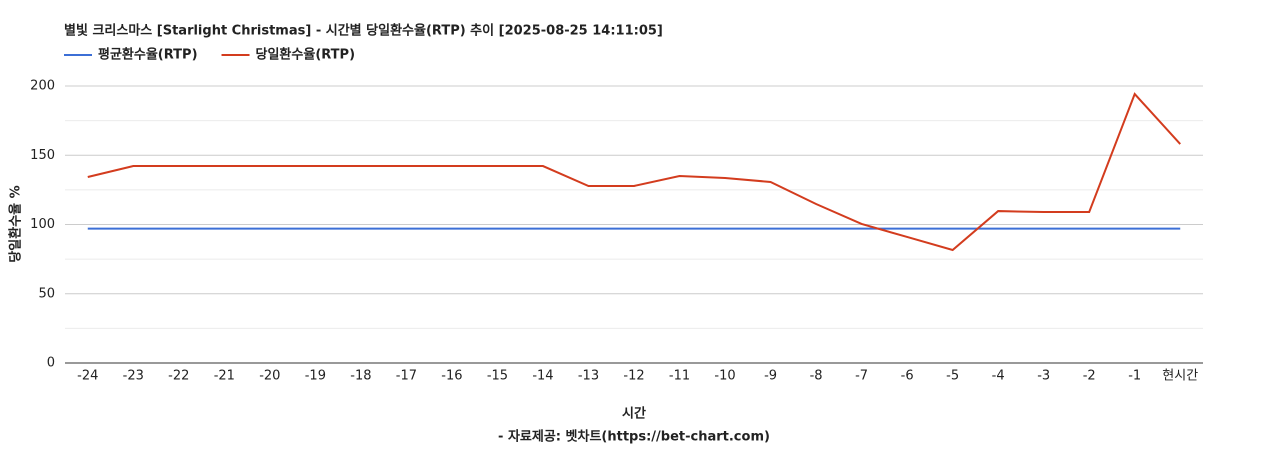  I want to click on x-tick-label: -7, so click(861, 376).